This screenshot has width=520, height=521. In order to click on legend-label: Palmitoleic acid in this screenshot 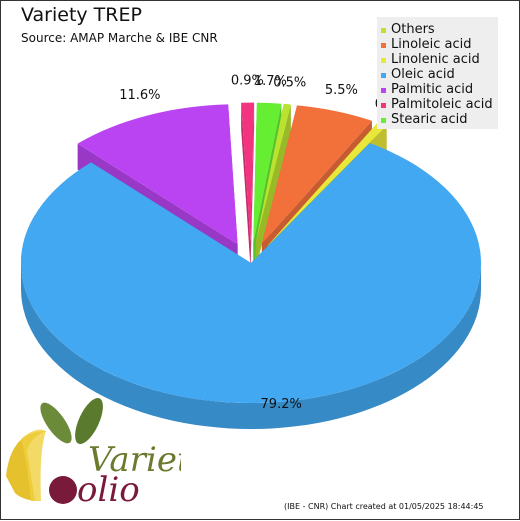, I will do `click(442, 104)`.